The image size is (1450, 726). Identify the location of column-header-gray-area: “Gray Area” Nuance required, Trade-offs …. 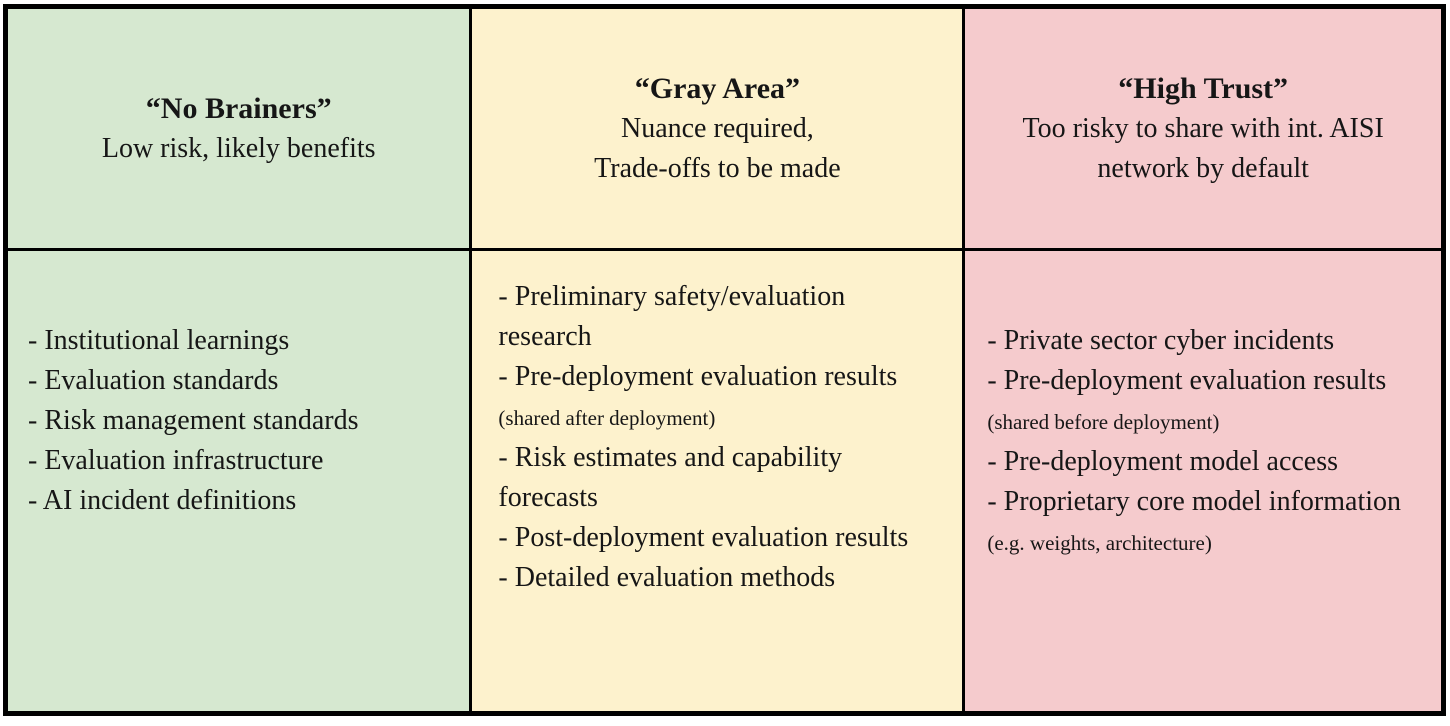
(717, 130).